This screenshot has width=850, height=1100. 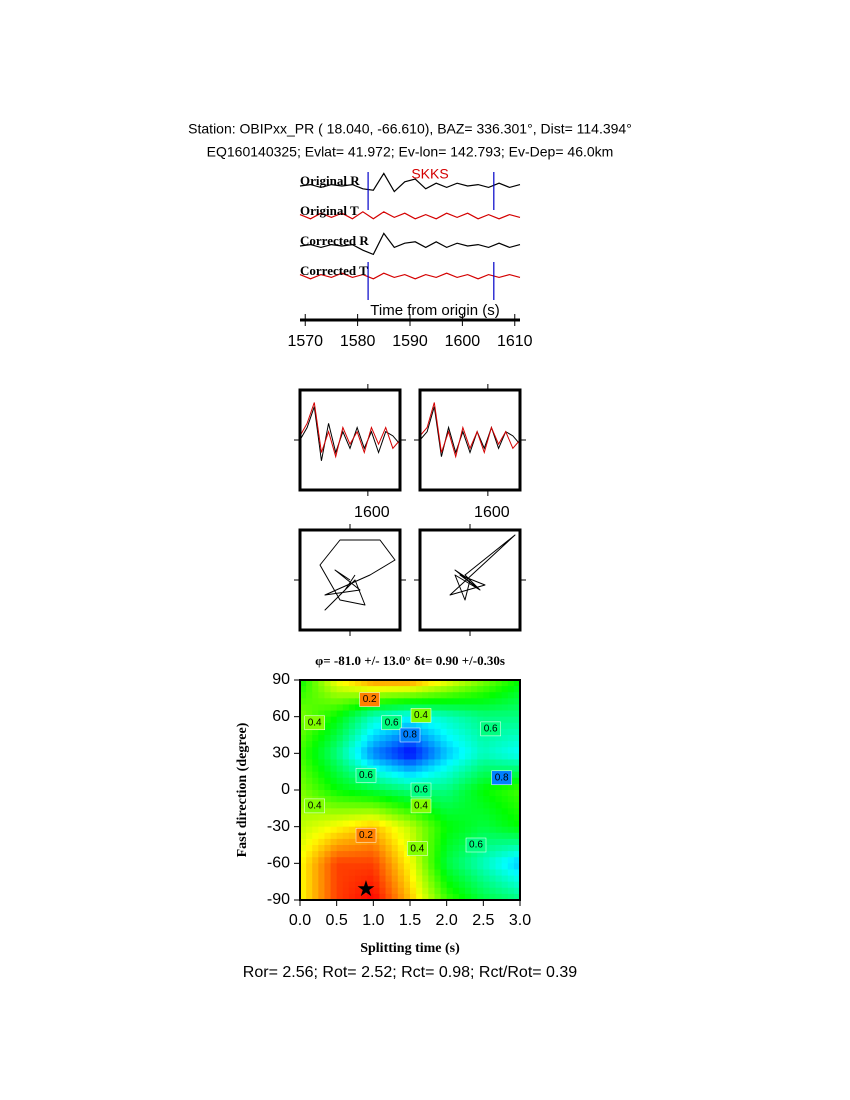 What do you see at coordinates (463, 341) in the screenshot?
I see `x-tick-label: 1600` at bounding box center [463, 341].